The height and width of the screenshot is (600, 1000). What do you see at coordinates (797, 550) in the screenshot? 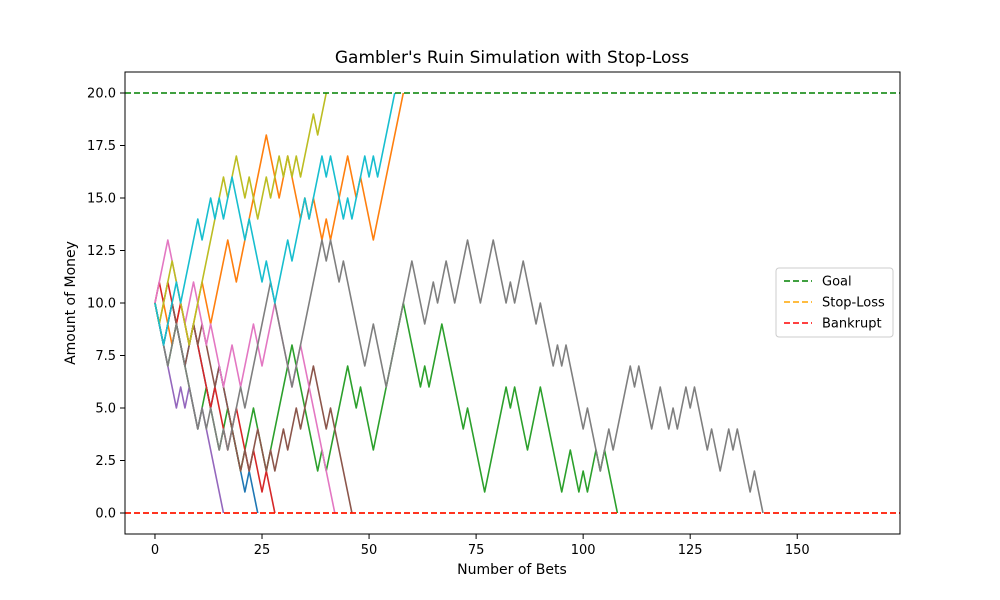
I see `x-tick-label: 150` at bounding box center [797, 550].